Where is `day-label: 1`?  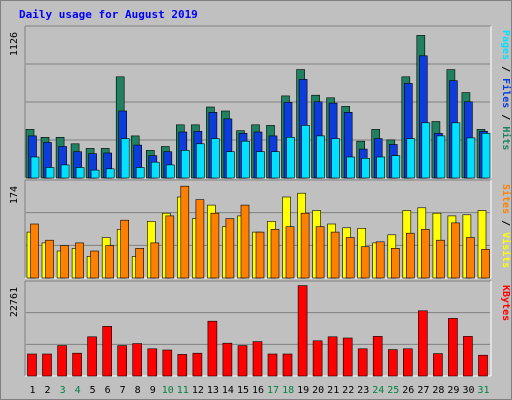
day-label: 1 is located at coordinates (32, 390).